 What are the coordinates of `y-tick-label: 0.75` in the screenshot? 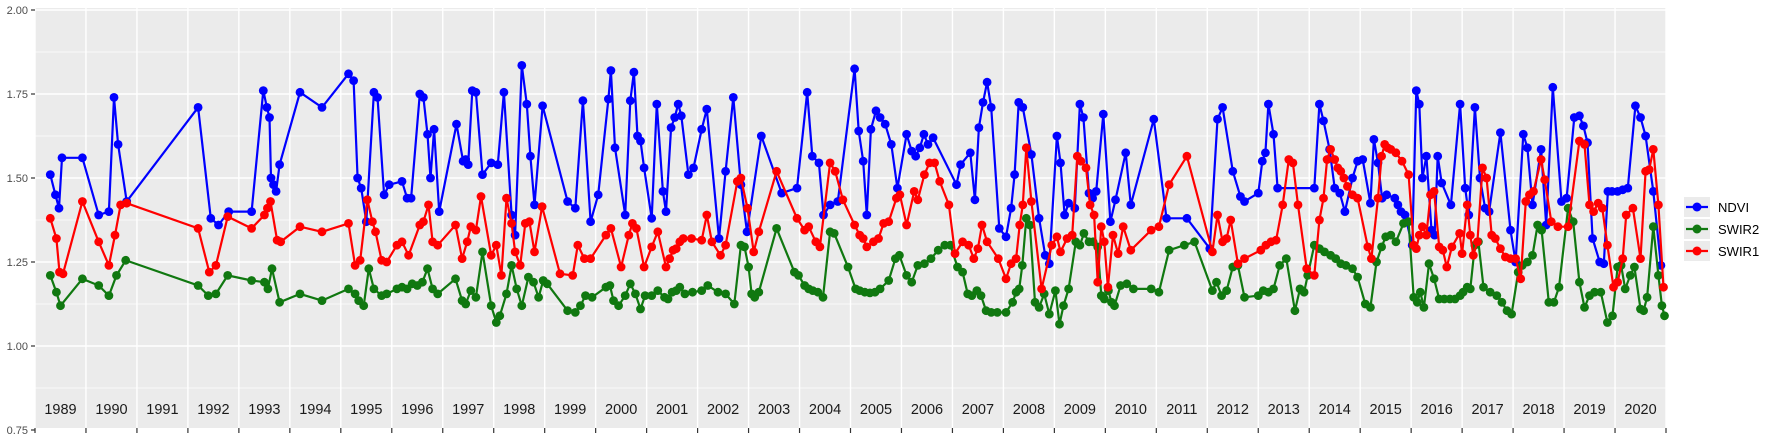 It's located at (17, 431).